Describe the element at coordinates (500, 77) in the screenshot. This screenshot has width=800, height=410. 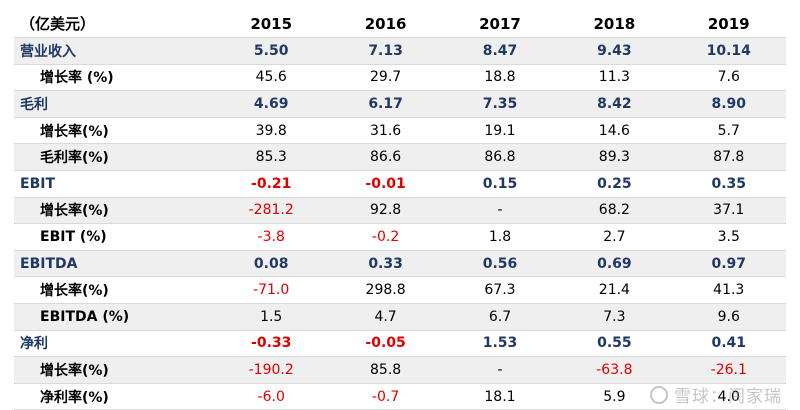
I see `table-cell: 18.8` at that location.